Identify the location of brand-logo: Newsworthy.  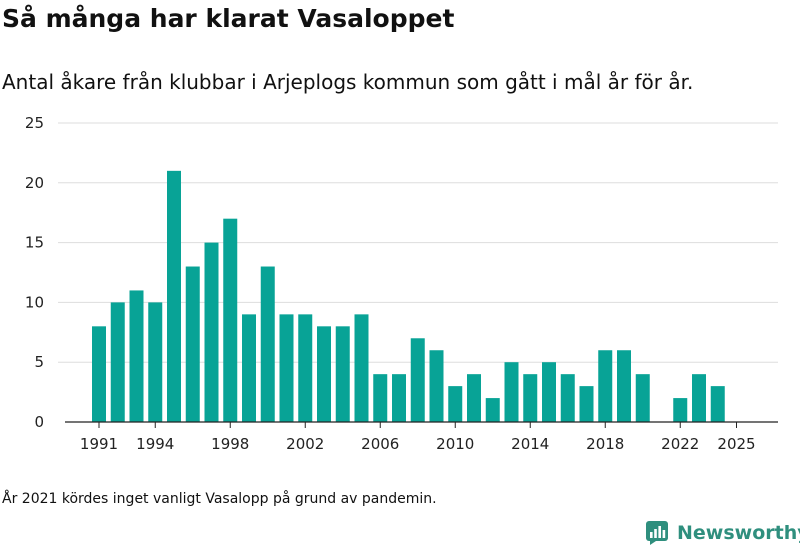
(722, 533).